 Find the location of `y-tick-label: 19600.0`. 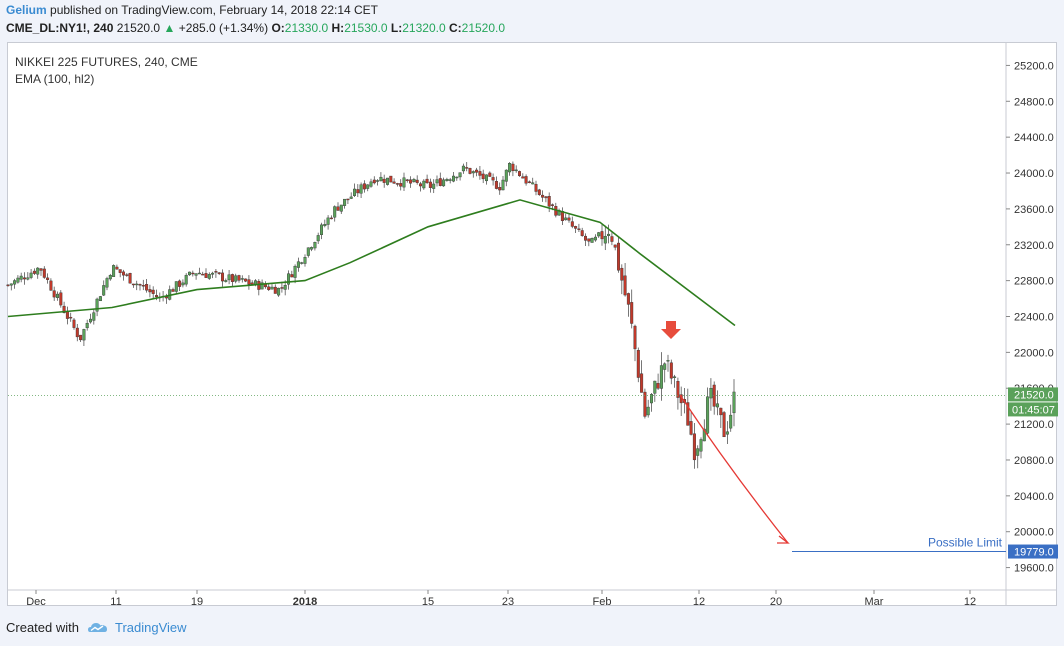

y-tick-label: 19600.0 is located at coordinates (1034, 569).